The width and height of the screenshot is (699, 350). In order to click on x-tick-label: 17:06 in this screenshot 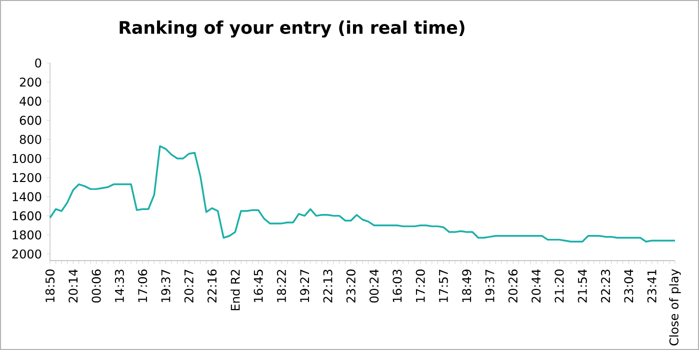, I will do `click(143, 285)`.